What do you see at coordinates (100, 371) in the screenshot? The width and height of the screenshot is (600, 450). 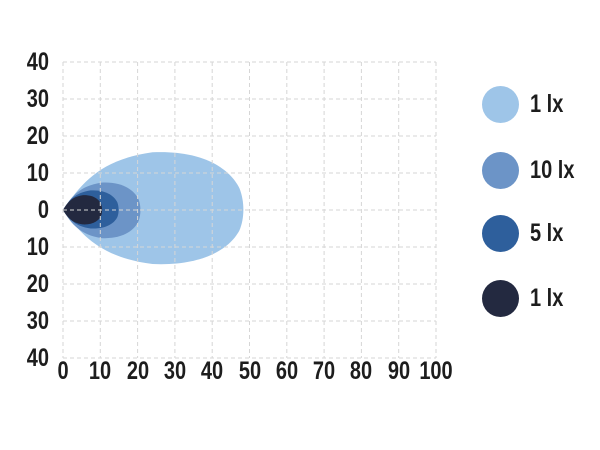 I see `x-tick-label: 10` at bounding box center [100, 371].